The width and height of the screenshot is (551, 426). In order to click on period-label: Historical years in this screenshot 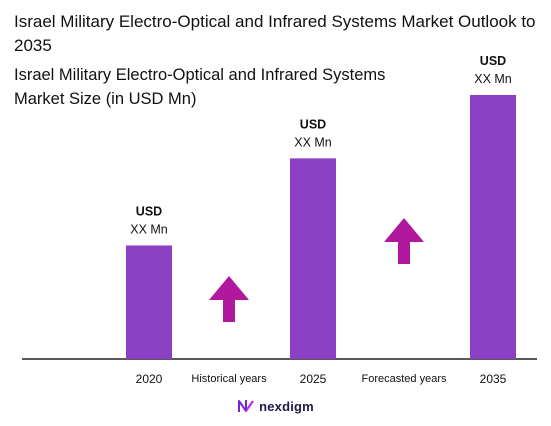, I will do `click(229, 379)`.